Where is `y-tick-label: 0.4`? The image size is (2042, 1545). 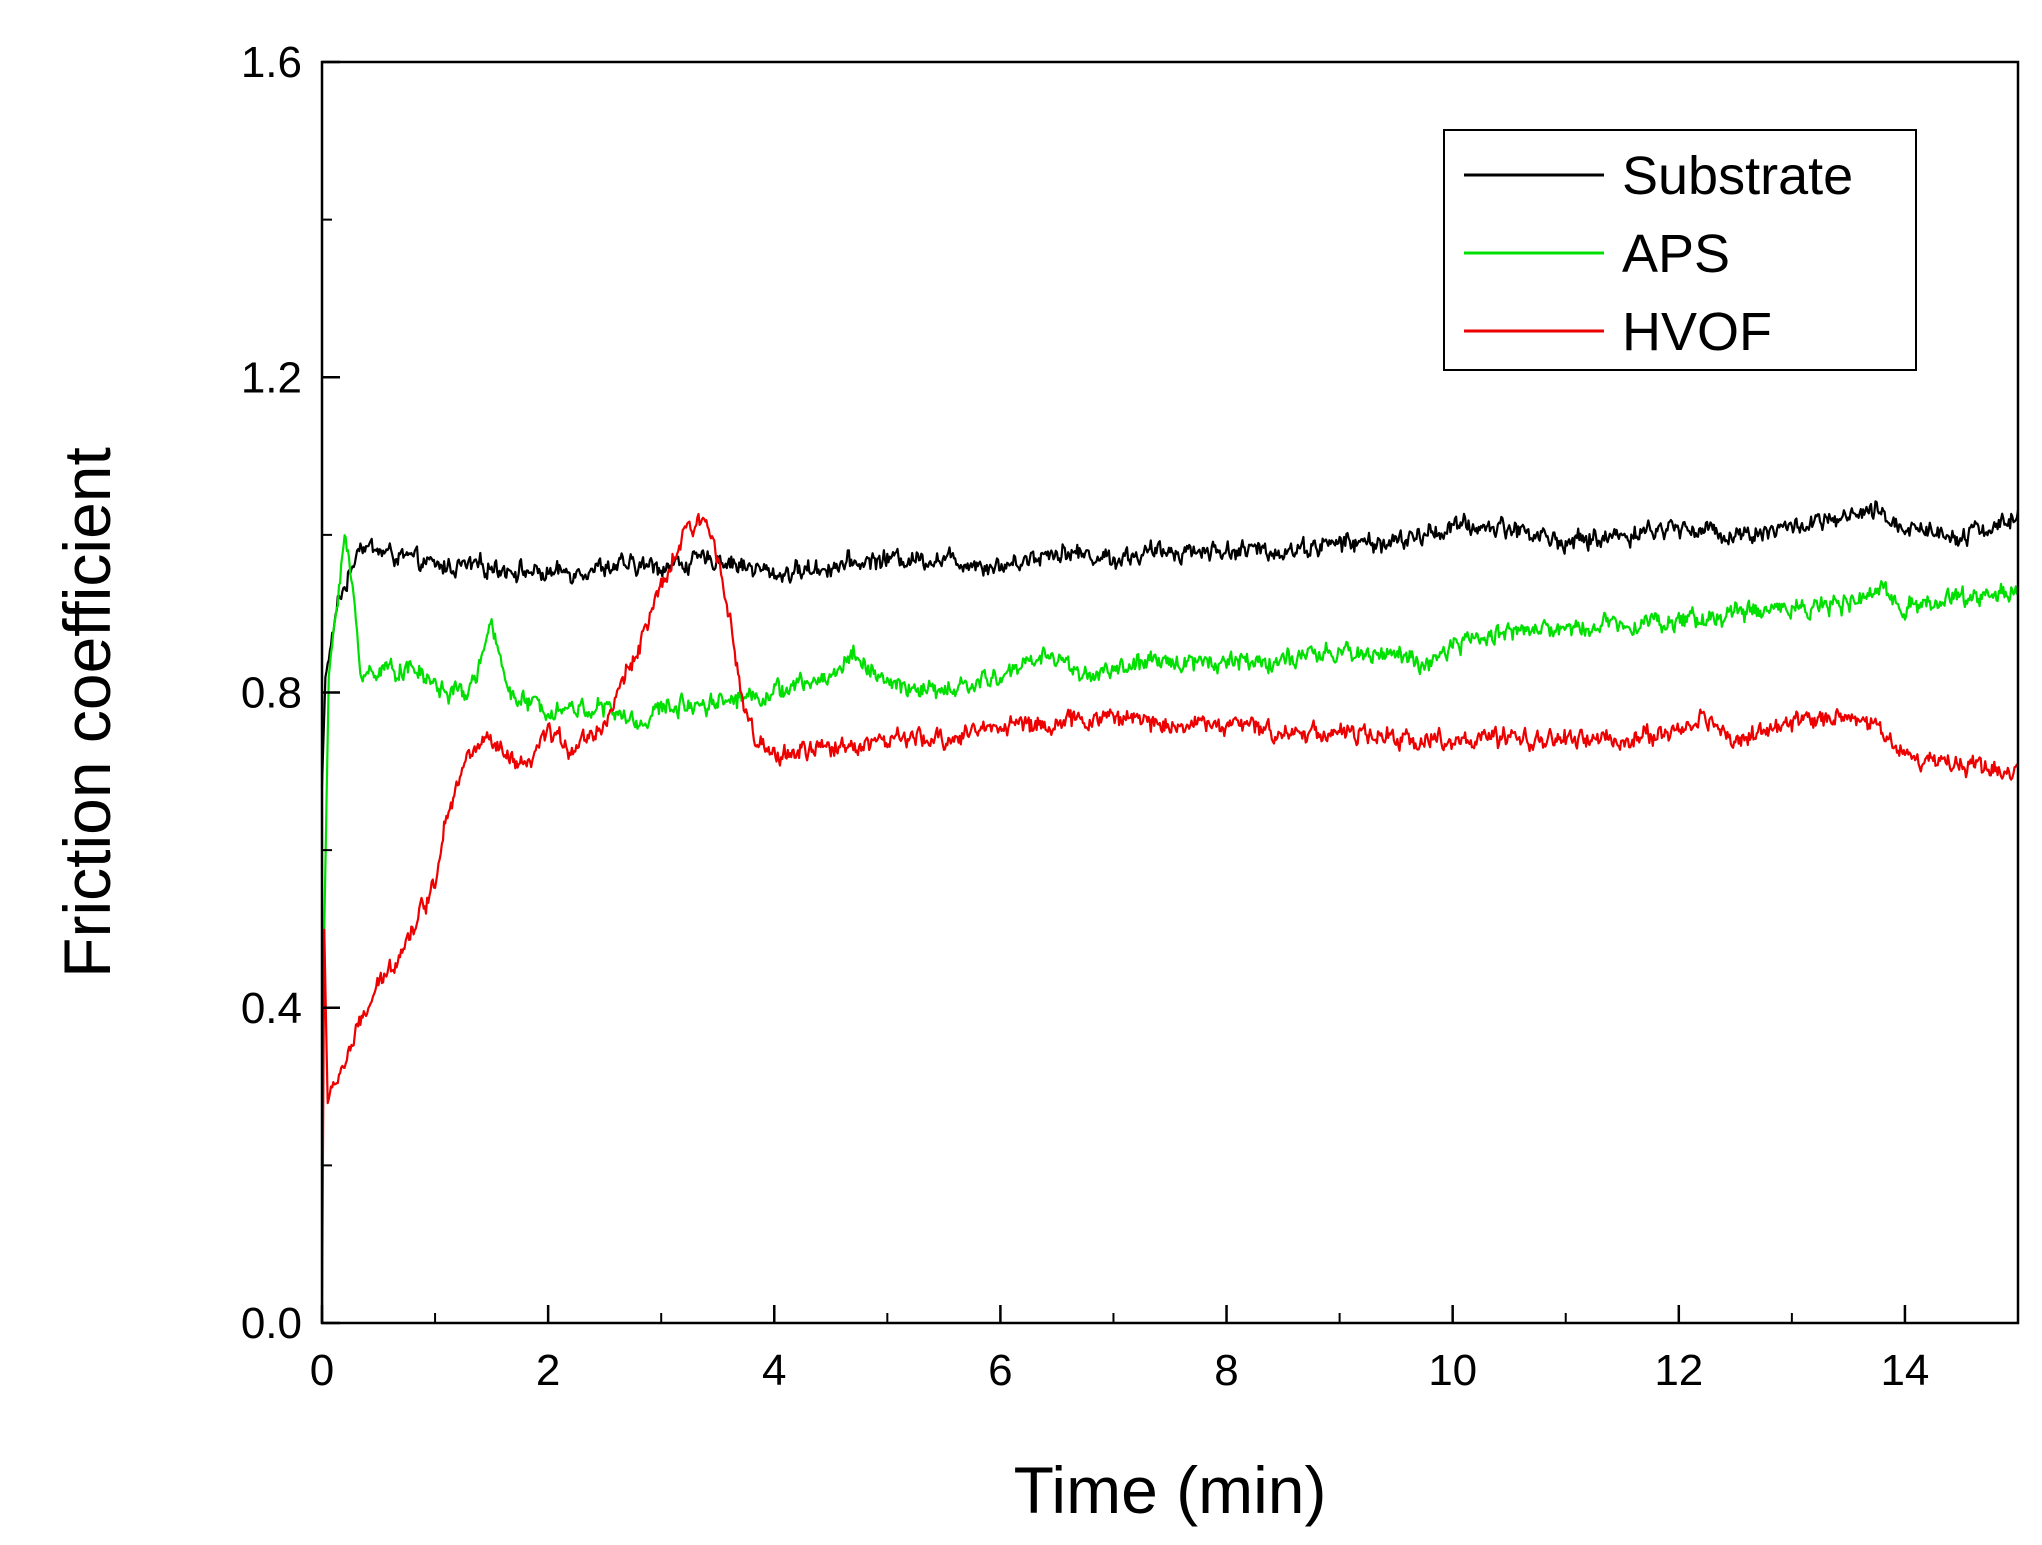 y-tick-label: 0.4 is located at coordinates (271, 1008).